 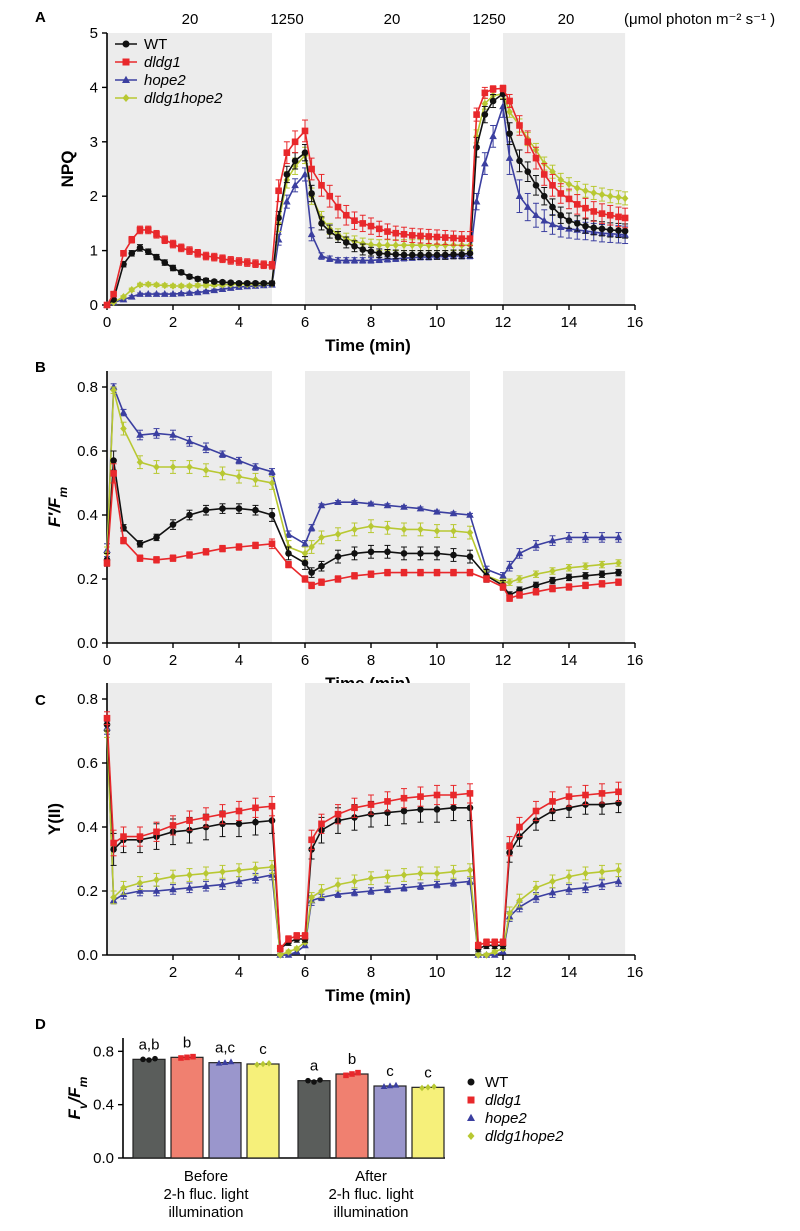 I want to click on x-tick-label: 4, so click(x=239, y=660).